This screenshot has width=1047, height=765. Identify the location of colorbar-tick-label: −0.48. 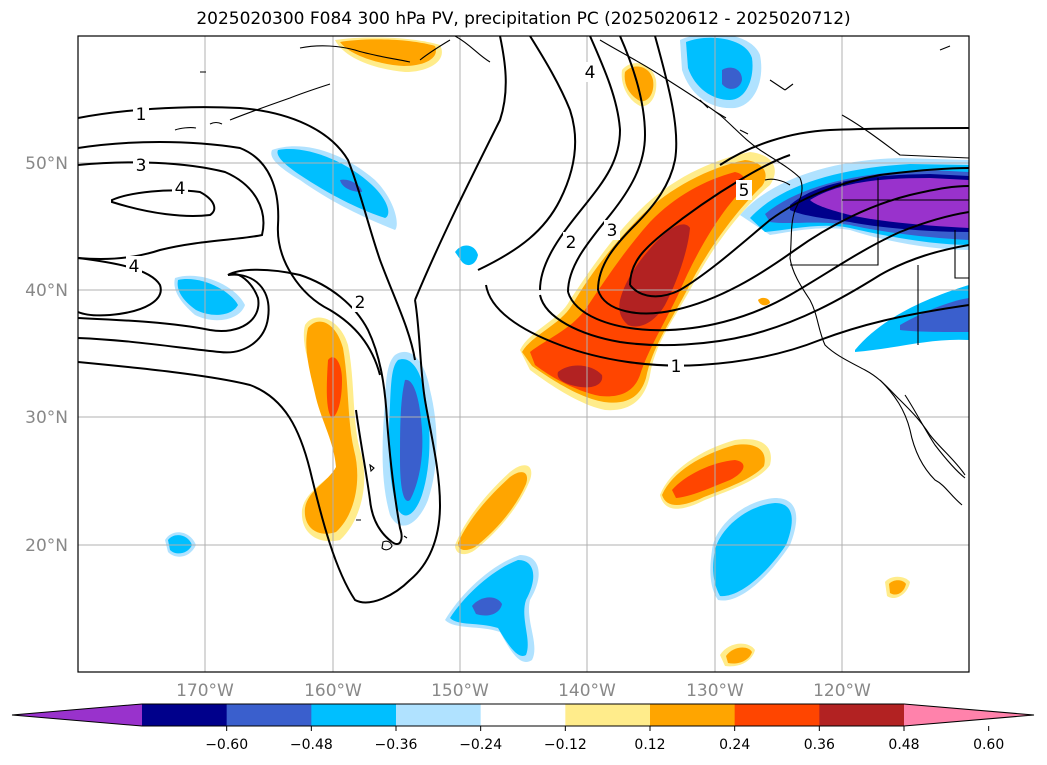
(311, 745).